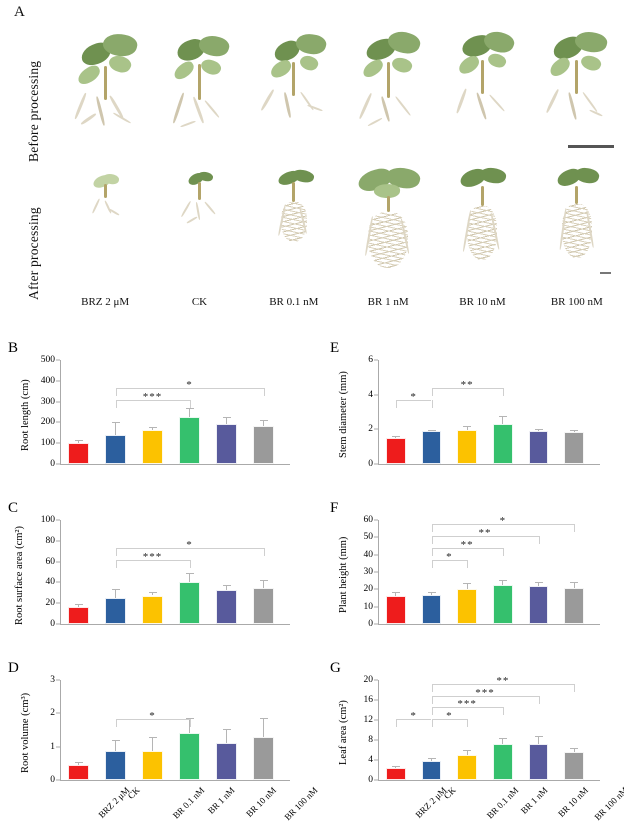 Image resolution: width=624 pixels, height=824 pixels. I want to click on plot-area-f: 0 10 20 30 40 50 60 Plant height (mm) * ** ** *, so click(469, 572).